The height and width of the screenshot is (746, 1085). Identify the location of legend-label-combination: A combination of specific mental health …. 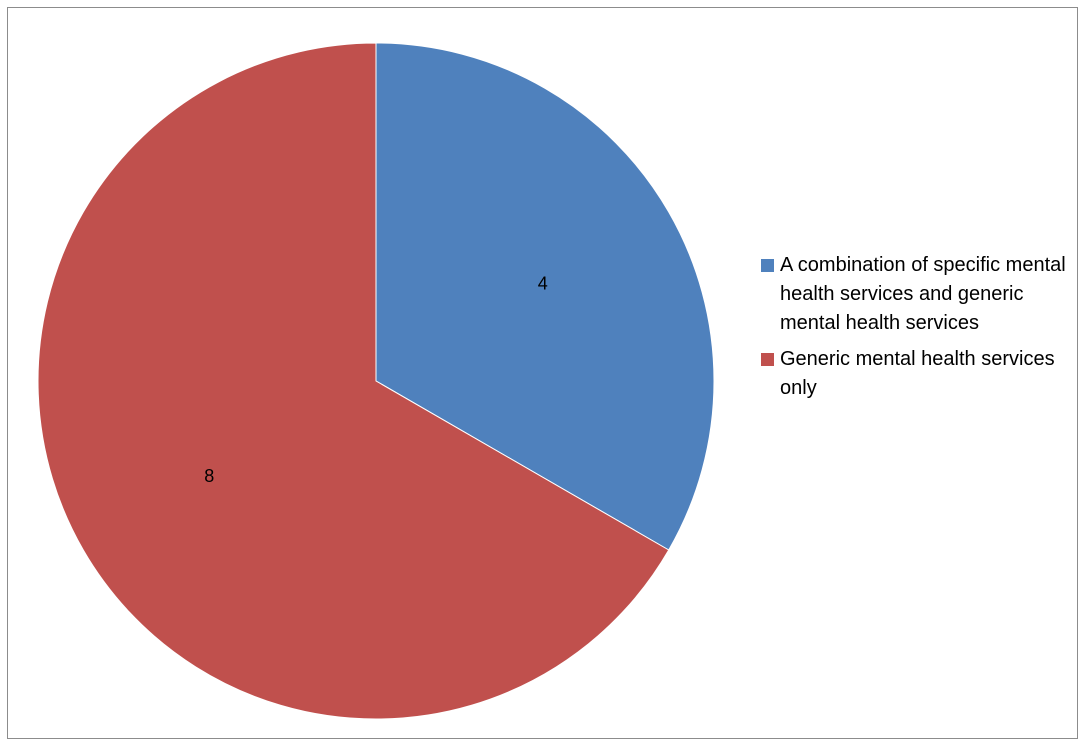
(923, 294).